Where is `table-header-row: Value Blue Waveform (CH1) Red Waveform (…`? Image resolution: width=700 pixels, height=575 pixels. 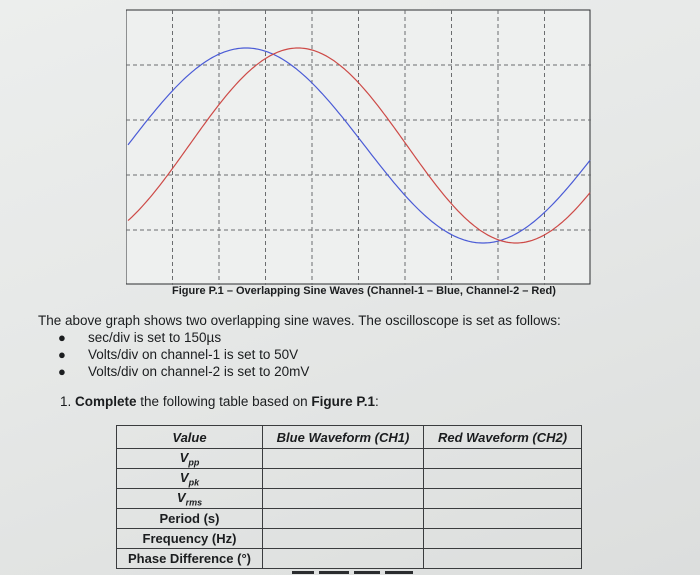 table-header-row: Value Blue Waveform (CH1) Red Waveform (… is located at coordinates (349, 437).